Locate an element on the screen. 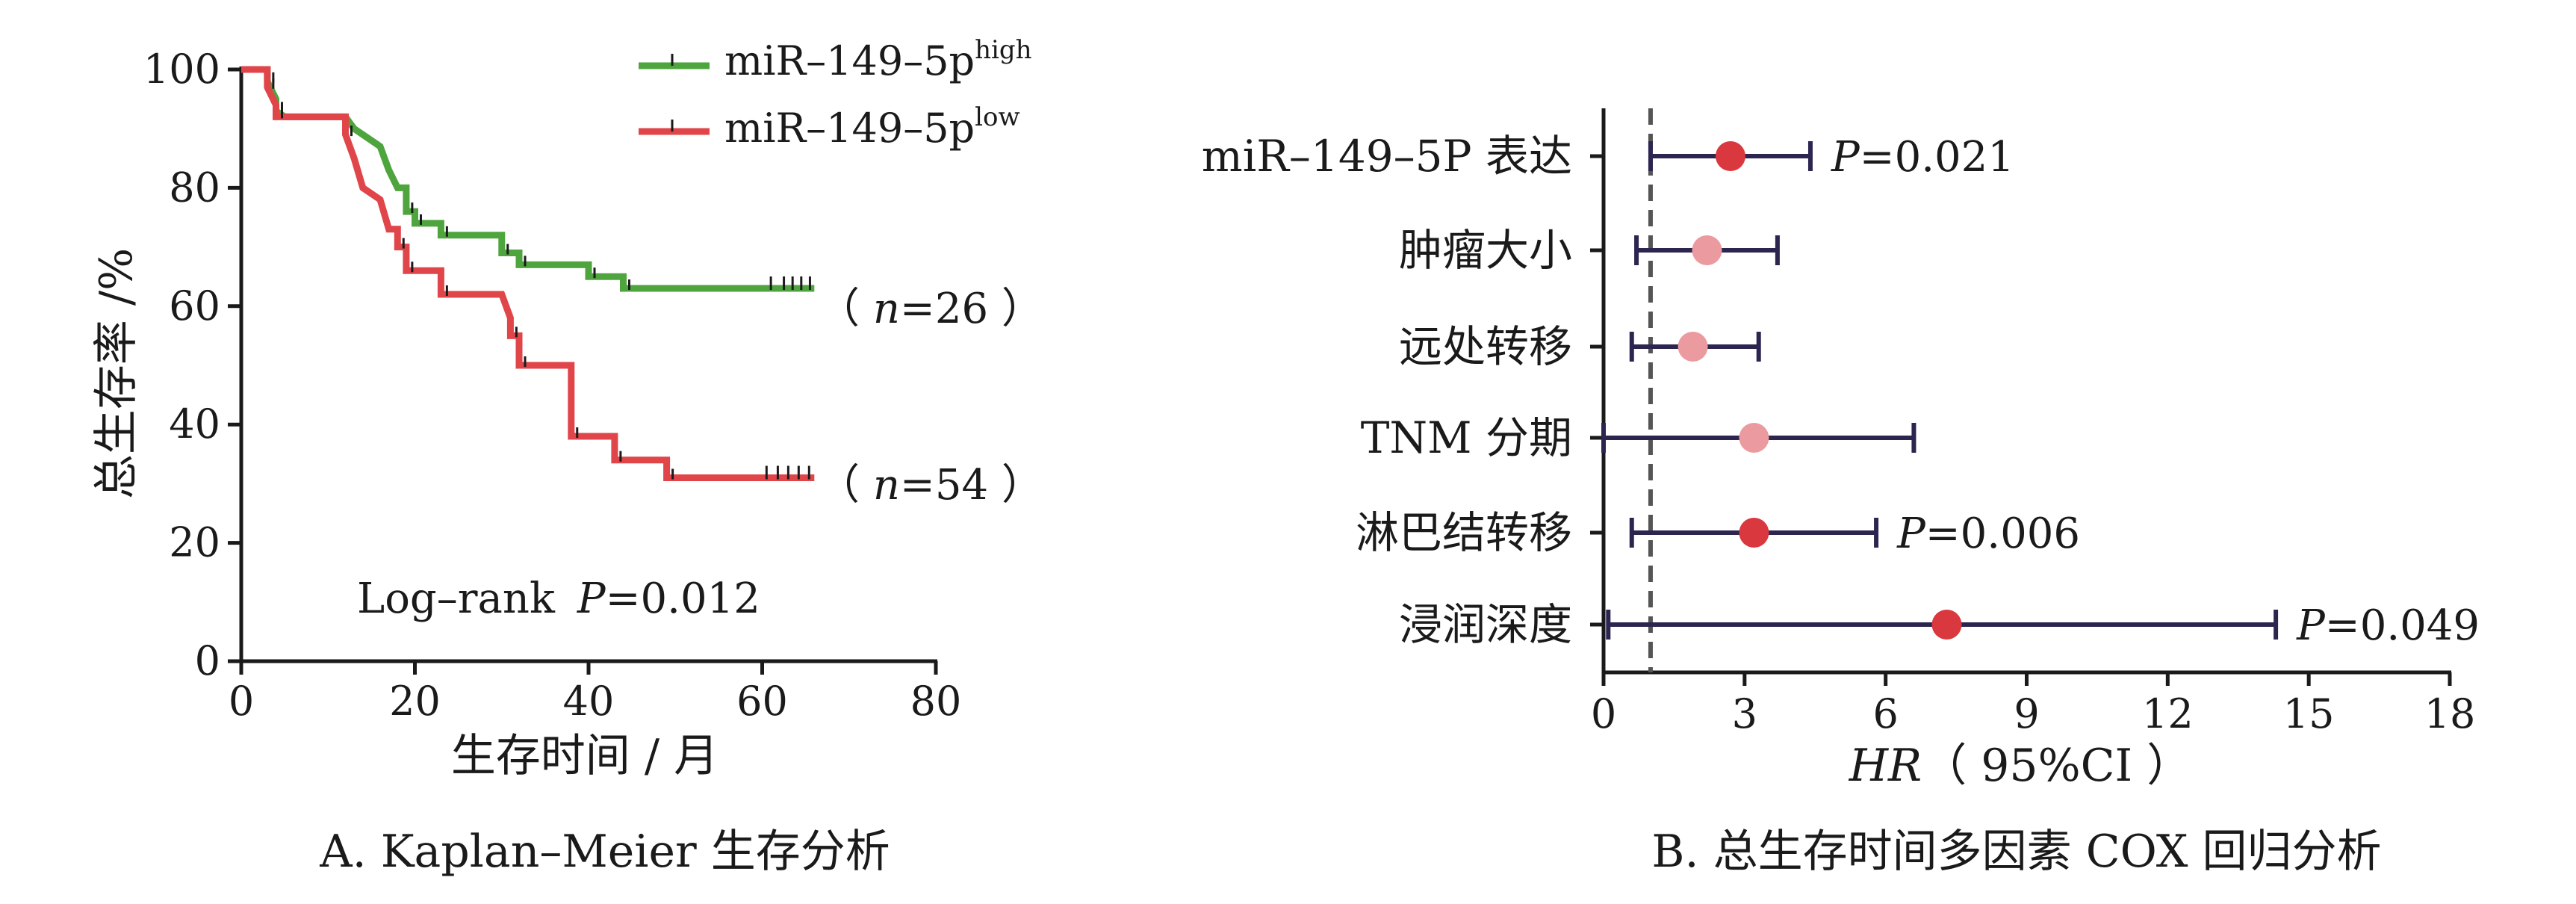 The width and height of the screenshot is (2576, 904). km-x-tick-label: 20 is located at coordinates (415, 701).